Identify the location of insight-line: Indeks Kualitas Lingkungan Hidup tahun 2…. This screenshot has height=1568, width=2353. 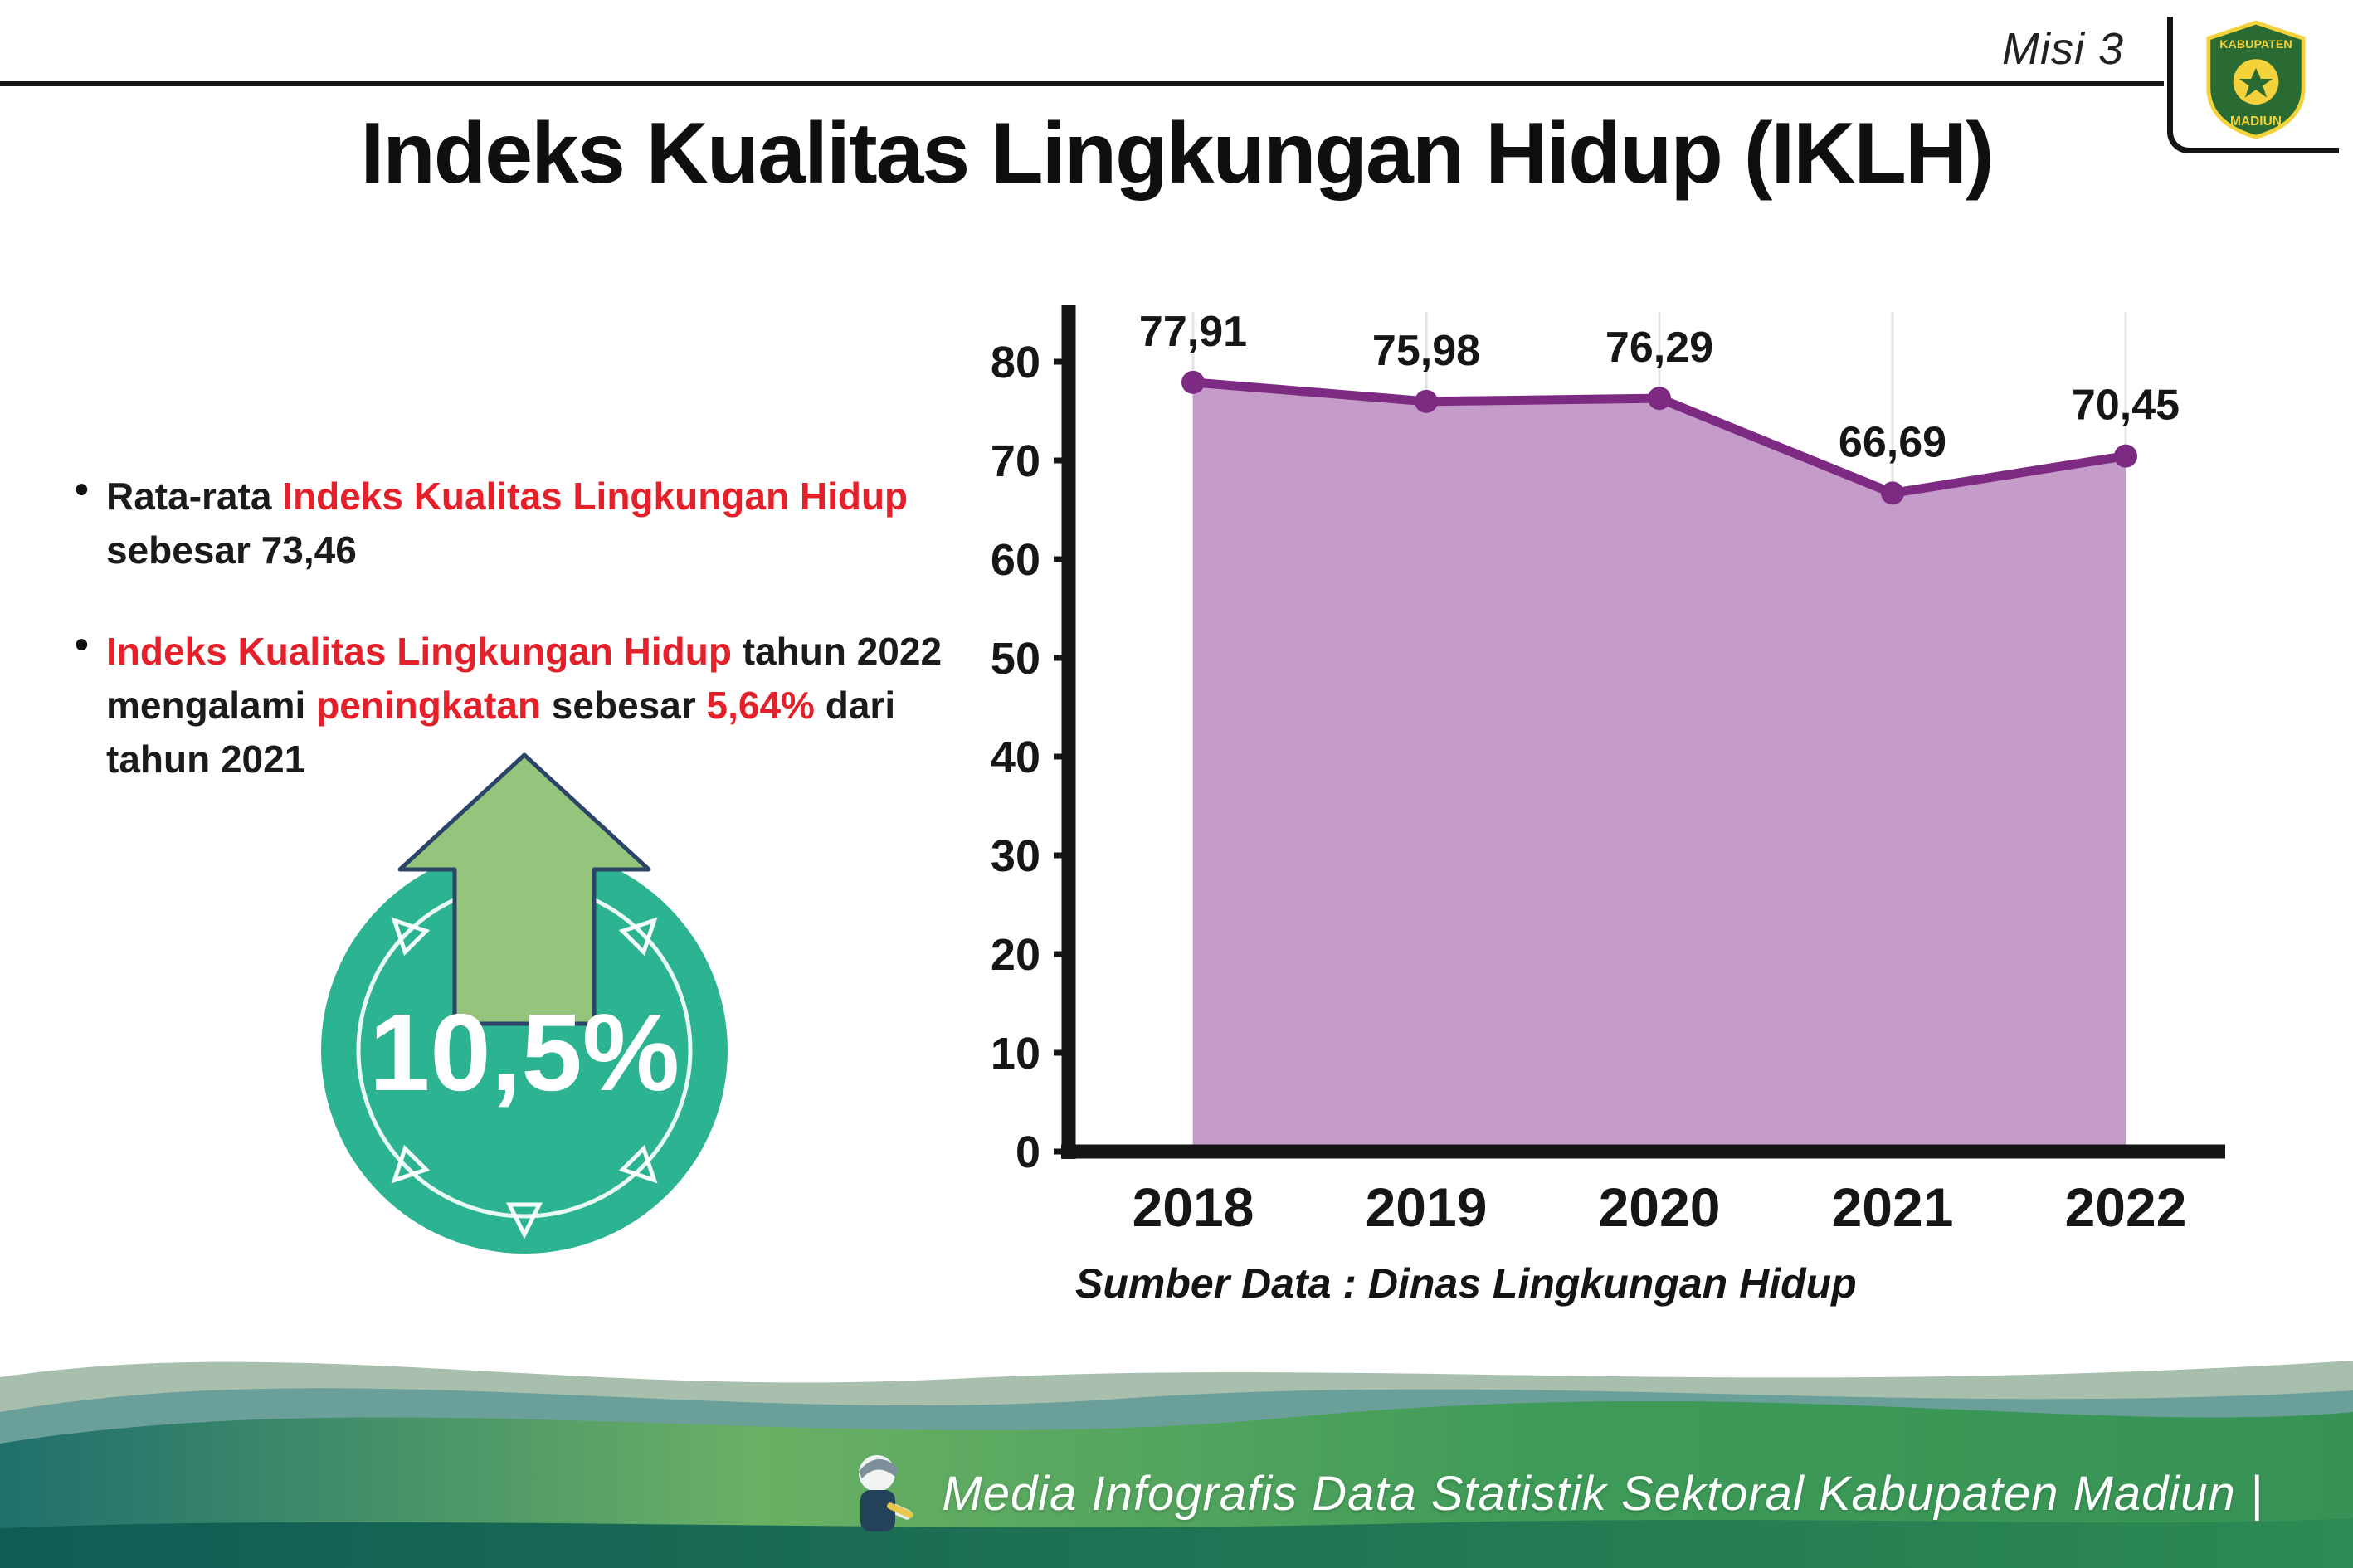
(575, 652).